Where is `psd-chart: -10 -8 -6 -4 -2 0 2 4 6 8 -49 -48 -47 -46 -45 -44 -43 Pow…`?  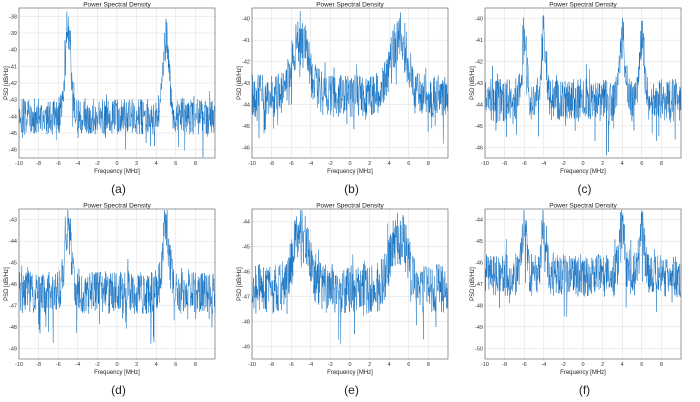 psd-chart: -10 -8 -6 -4 -2 0 2 4 6 8 -49 -48 -47 -46 -45 -44 -43 Pow… is located at coordinates (110, 289).